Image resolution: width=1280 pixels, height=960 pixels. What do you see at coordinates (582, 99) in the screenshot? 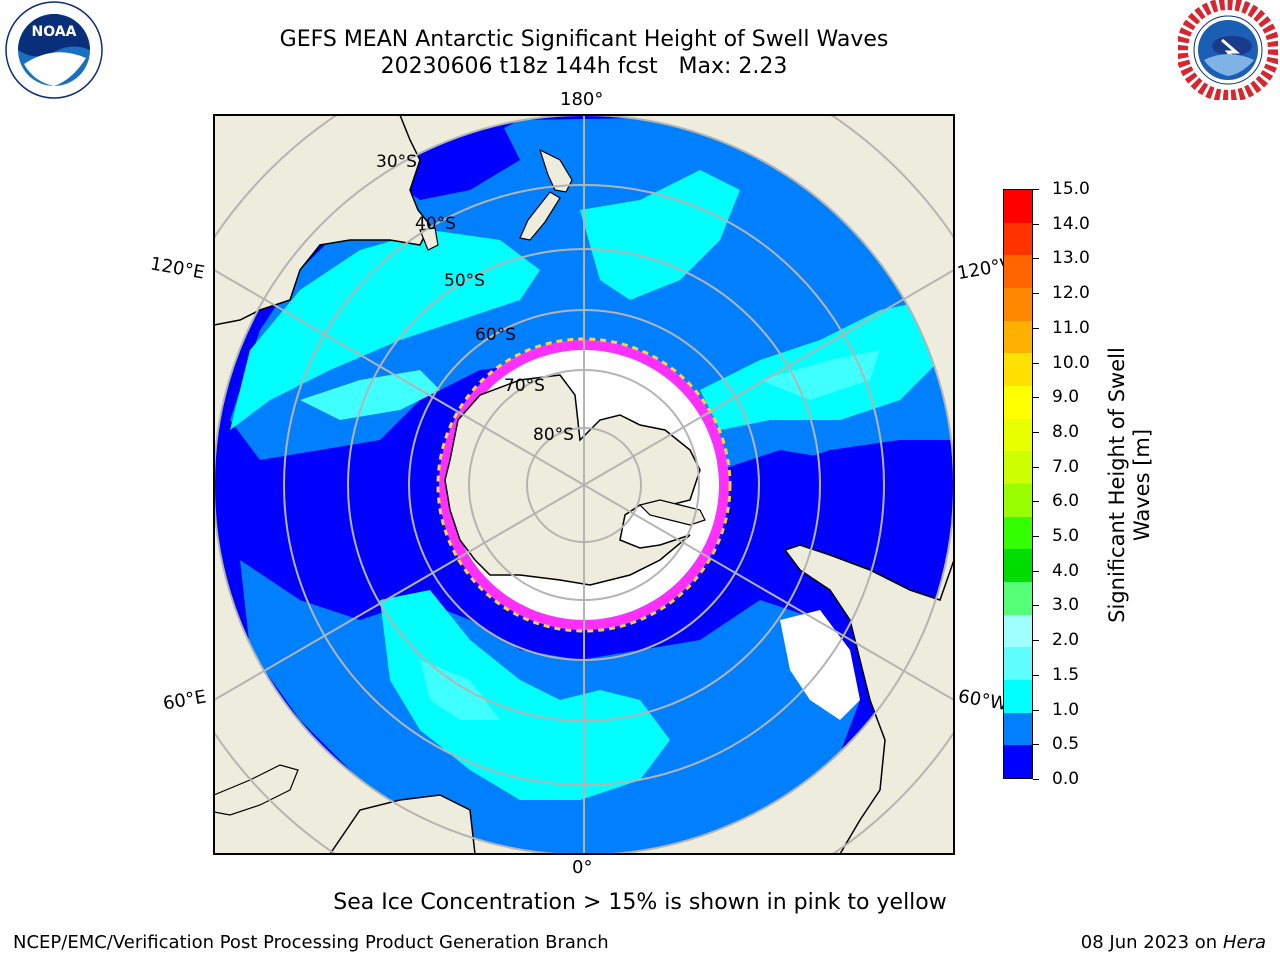
I see `lon-label-180: 180°` at bounding box center [582, 99].